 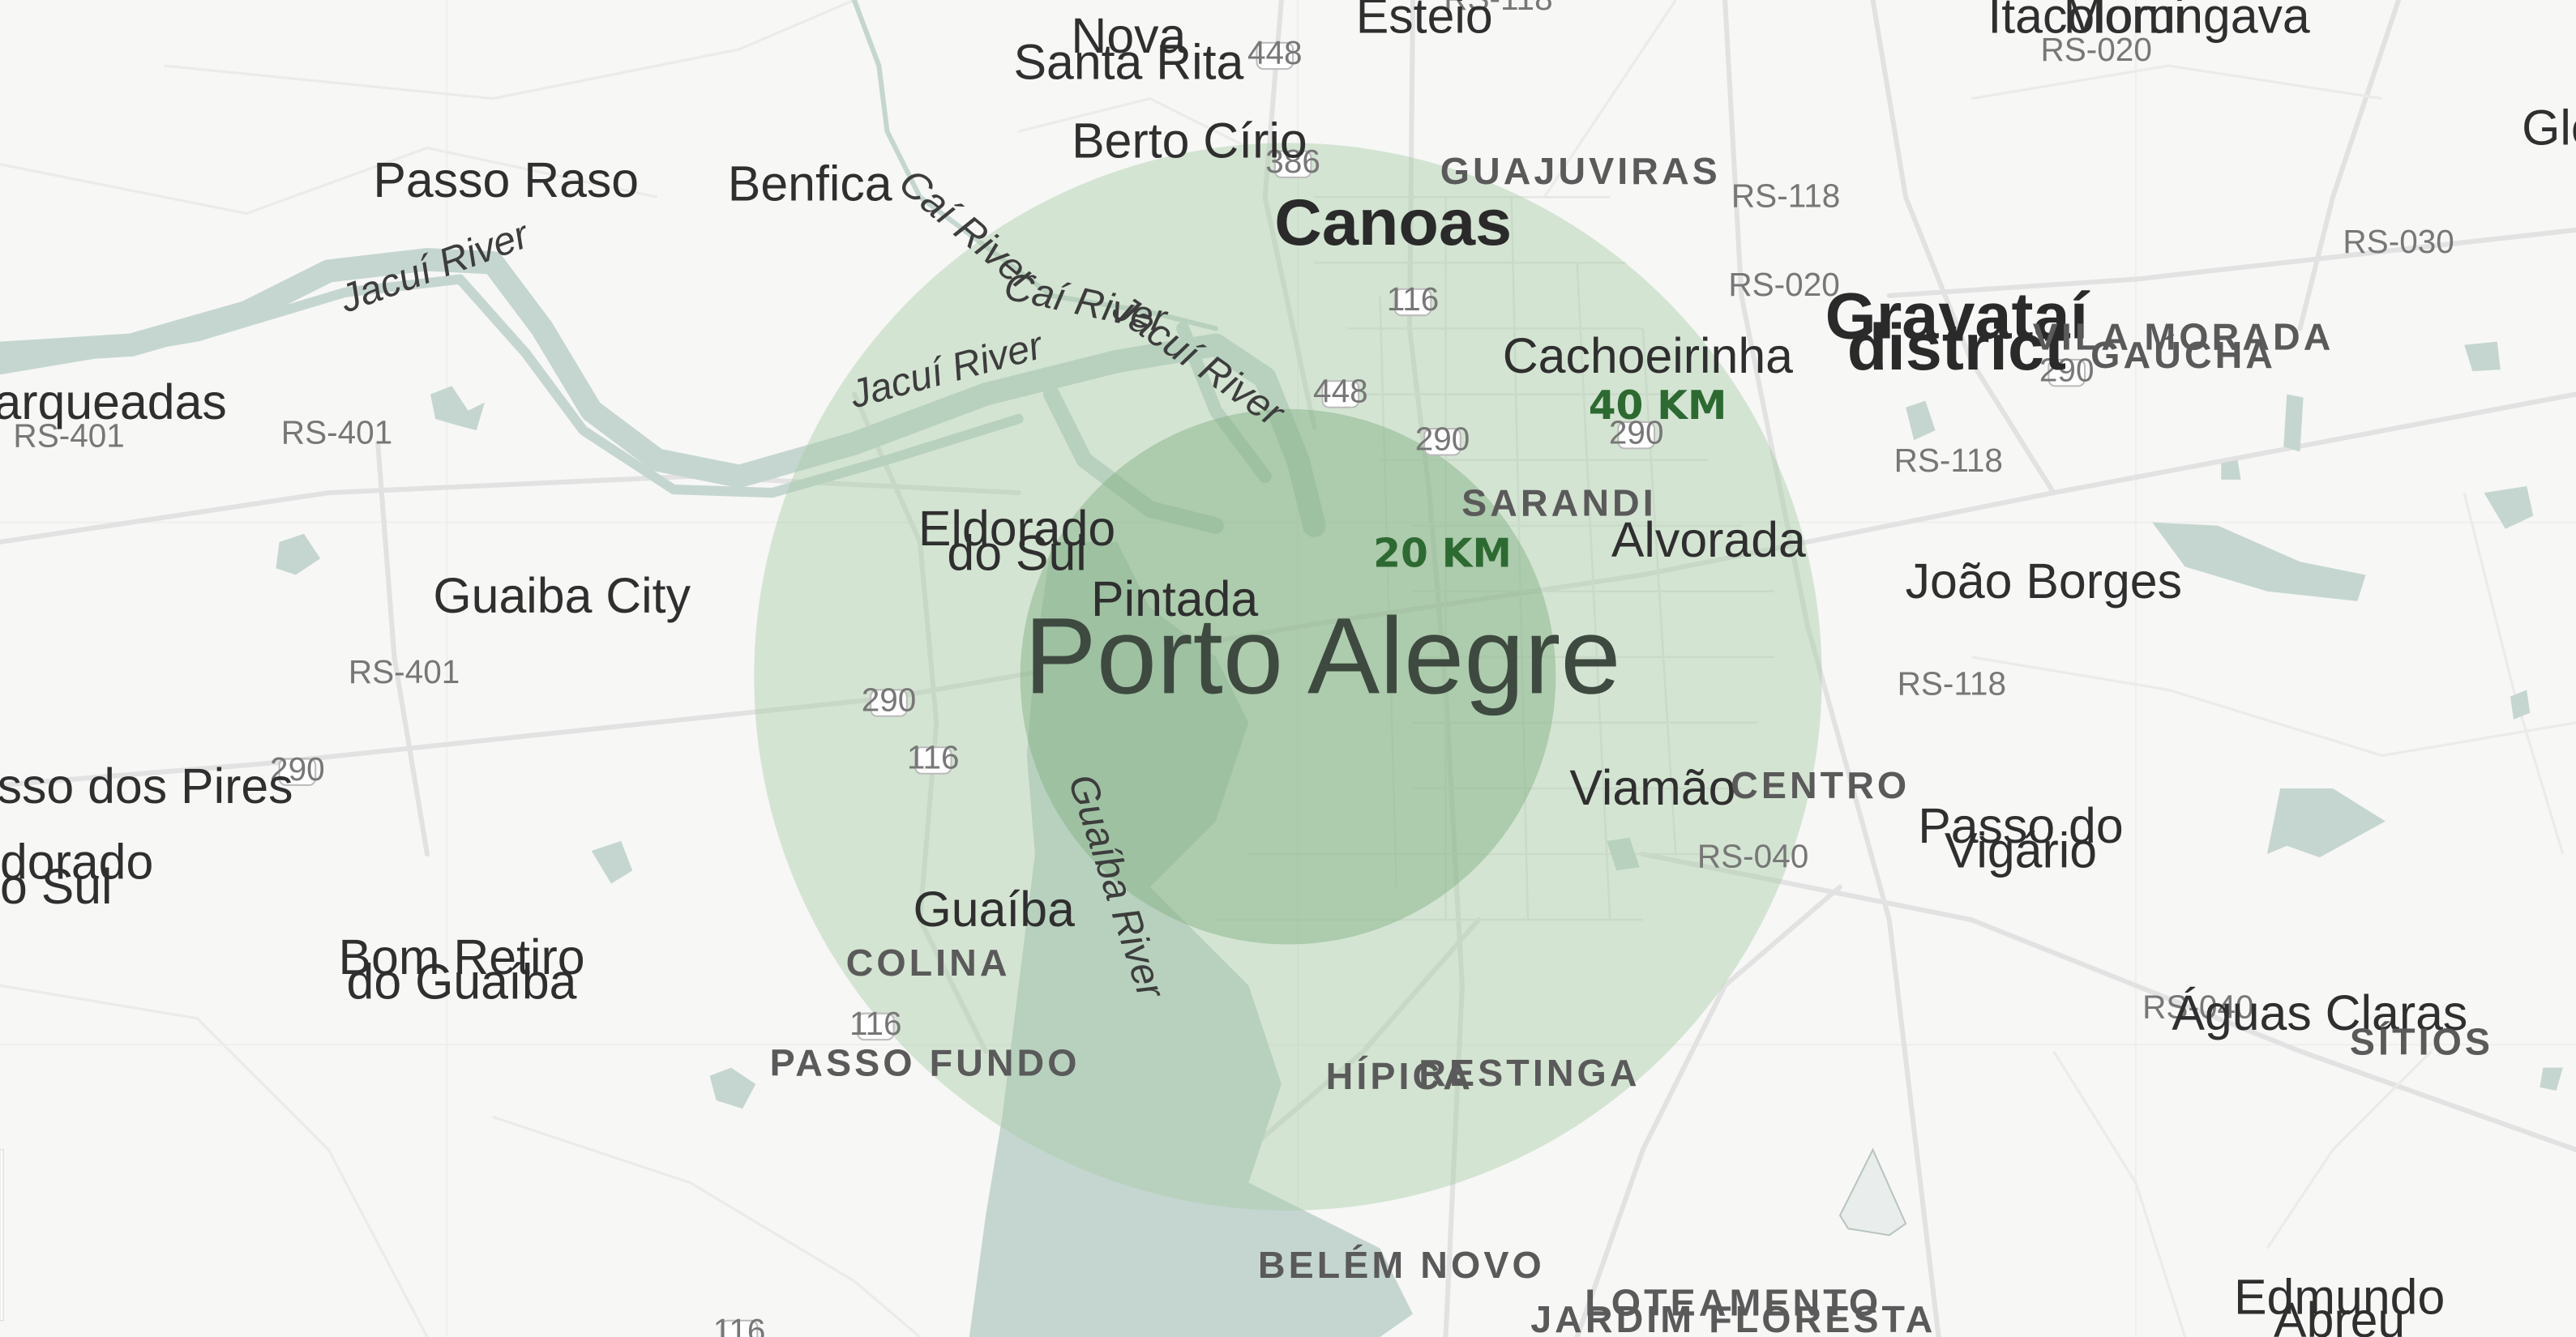 I want to click on radius-20km-circle, so click(x=1288, y=676).